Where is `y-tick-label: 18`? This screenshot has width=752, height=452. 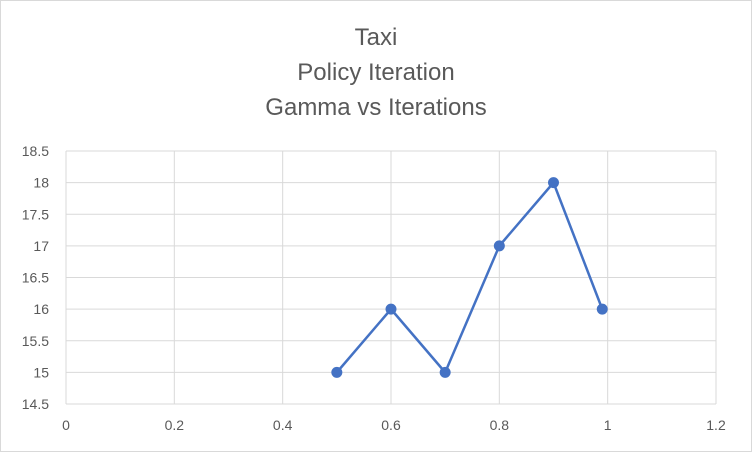
y-tick-label: 18 is located at coordinates (41, 183).